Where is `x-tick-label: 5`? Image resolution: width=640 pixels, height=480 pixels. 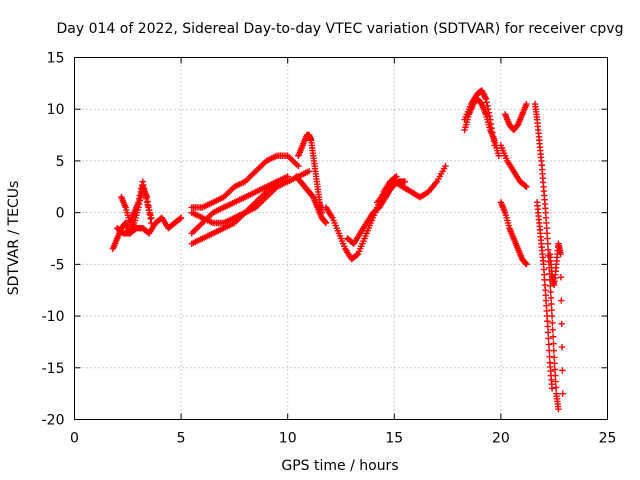
x-tick-label: 5 is located at coordinates (181, 439).